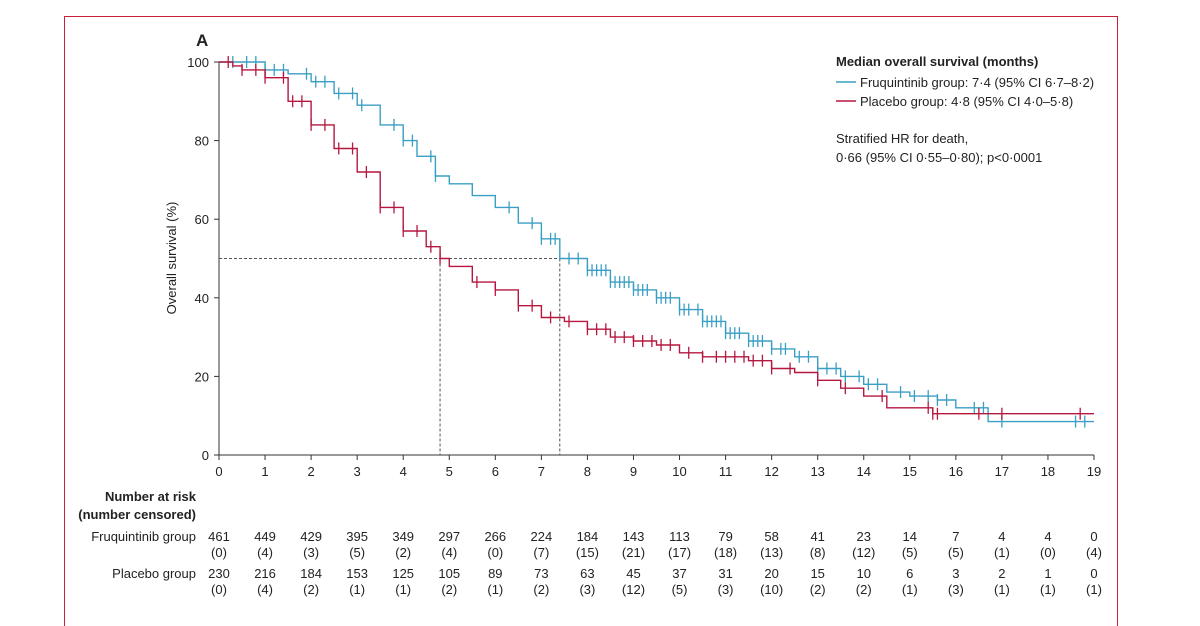  Describe the element at coordinates (403, 471) in the screenshot. I see `x-tick-label: 4` at that location.